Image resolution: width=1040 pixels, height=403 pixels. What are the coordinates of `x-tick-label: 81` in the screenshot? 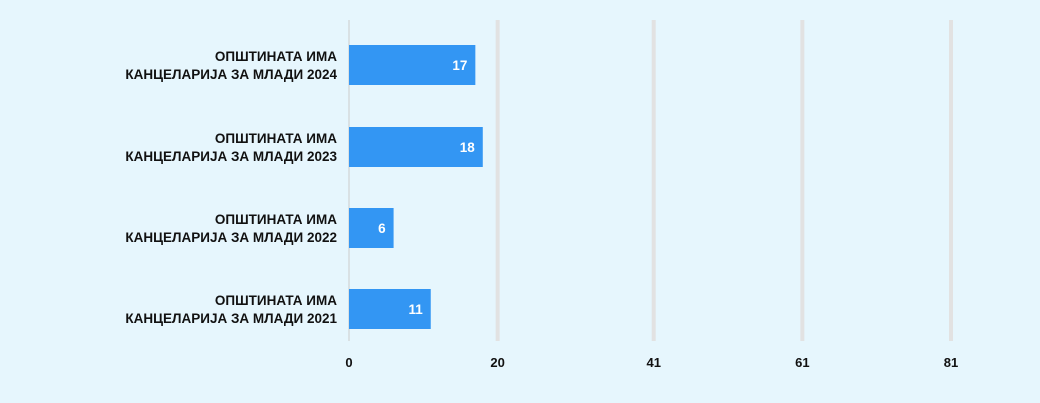 It's located at (951, 362).